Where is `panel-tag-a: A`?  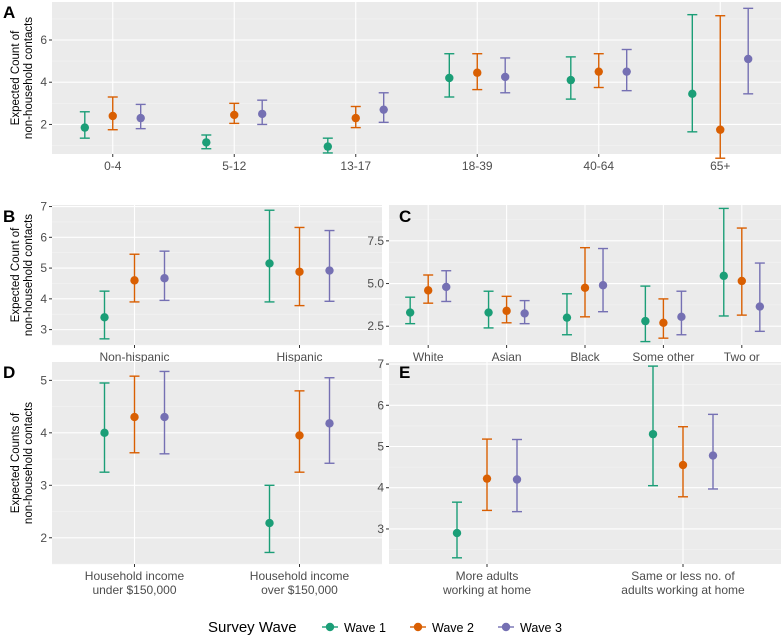 panel-tag-a: A is located at coordinates (9, 12).